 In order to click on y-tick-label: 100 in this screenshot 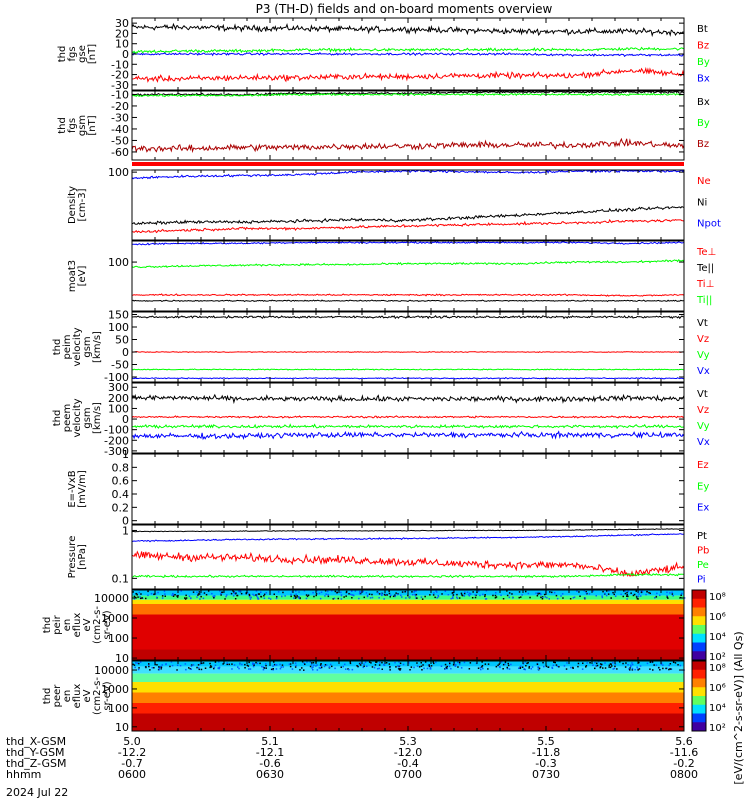, I will do `click(118, 327)`.